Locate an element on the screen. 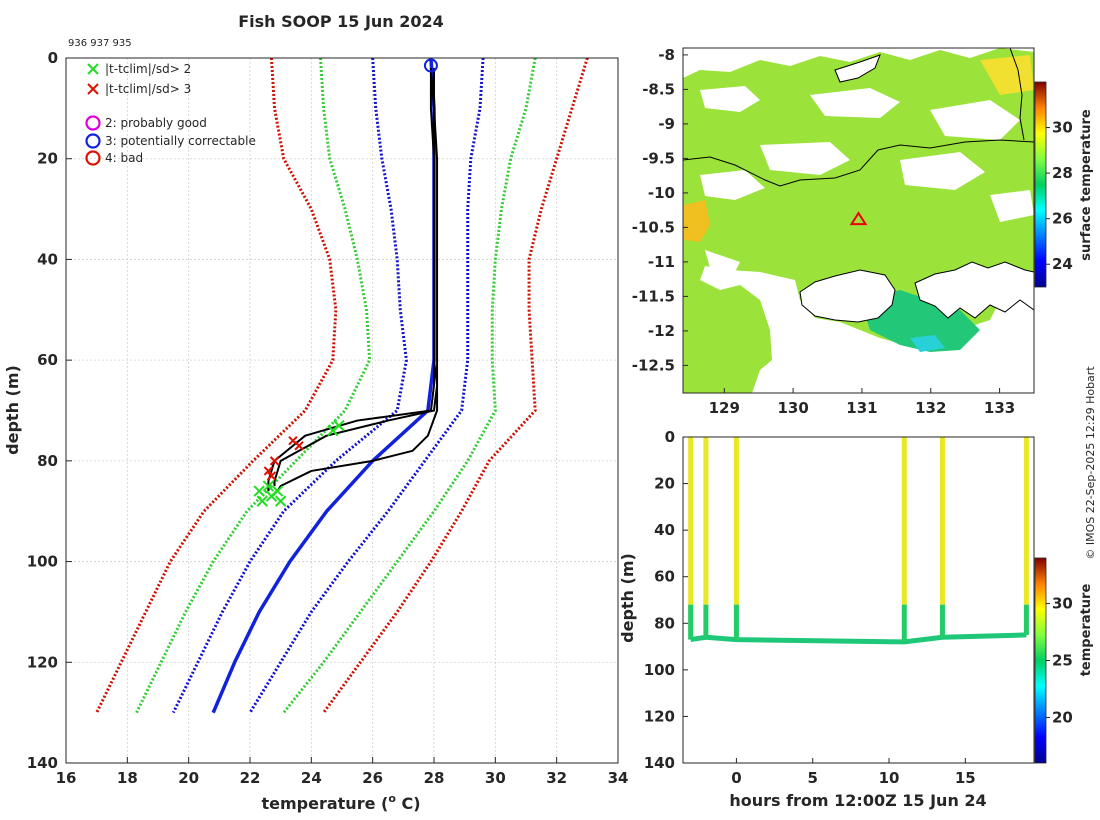 The height and width of the screenshot is (820, 1100). map-y-tick-label: -11 is located at coordinates (661, 262).